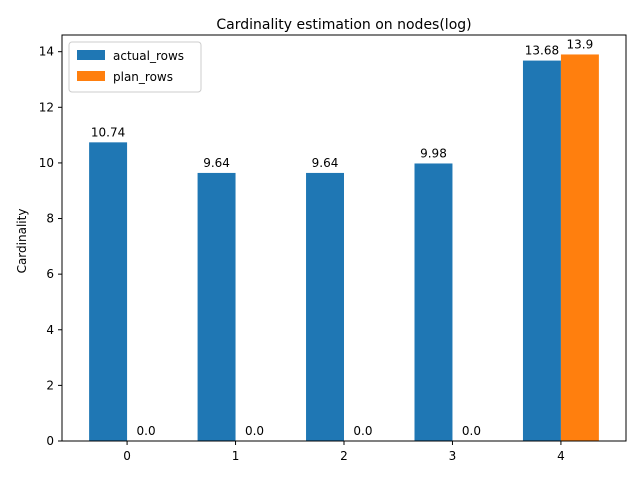 This screenshot has height=480, width=640. I want to click on y-tick-label-10: 10, so click(46, 163).